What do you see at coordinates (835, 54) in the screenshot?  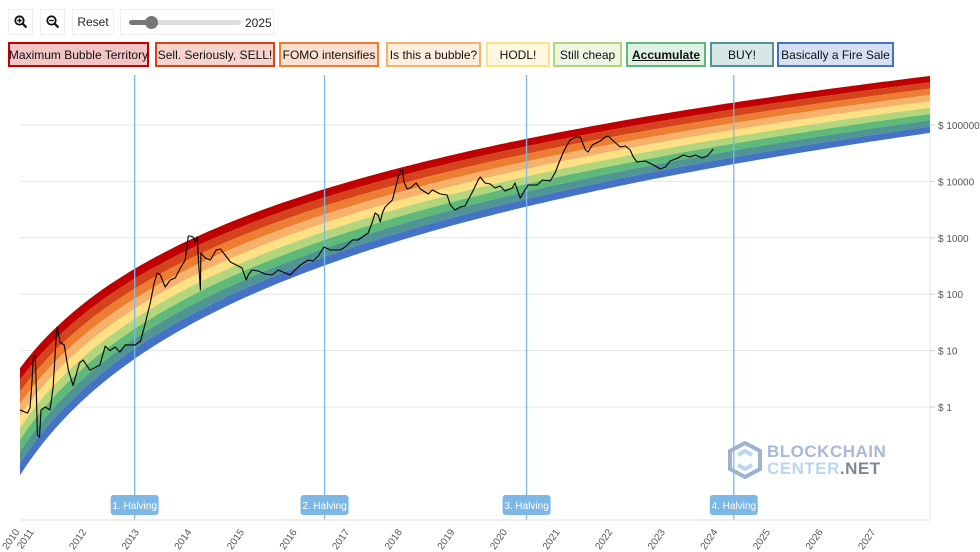 I see `legend-item-basically-a-fire-sale: Basically a Fire Sale` at bounding box center [835, 54].